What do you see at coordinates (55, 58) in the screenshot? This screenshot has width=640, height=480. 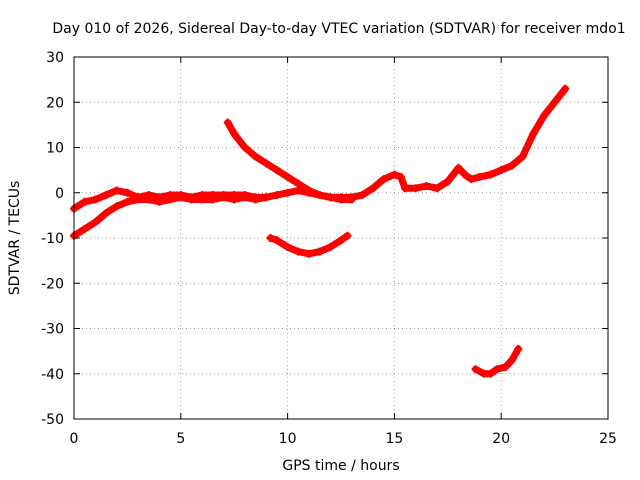 I see `y-tick-label: 30` at bounding box center [55, 58].